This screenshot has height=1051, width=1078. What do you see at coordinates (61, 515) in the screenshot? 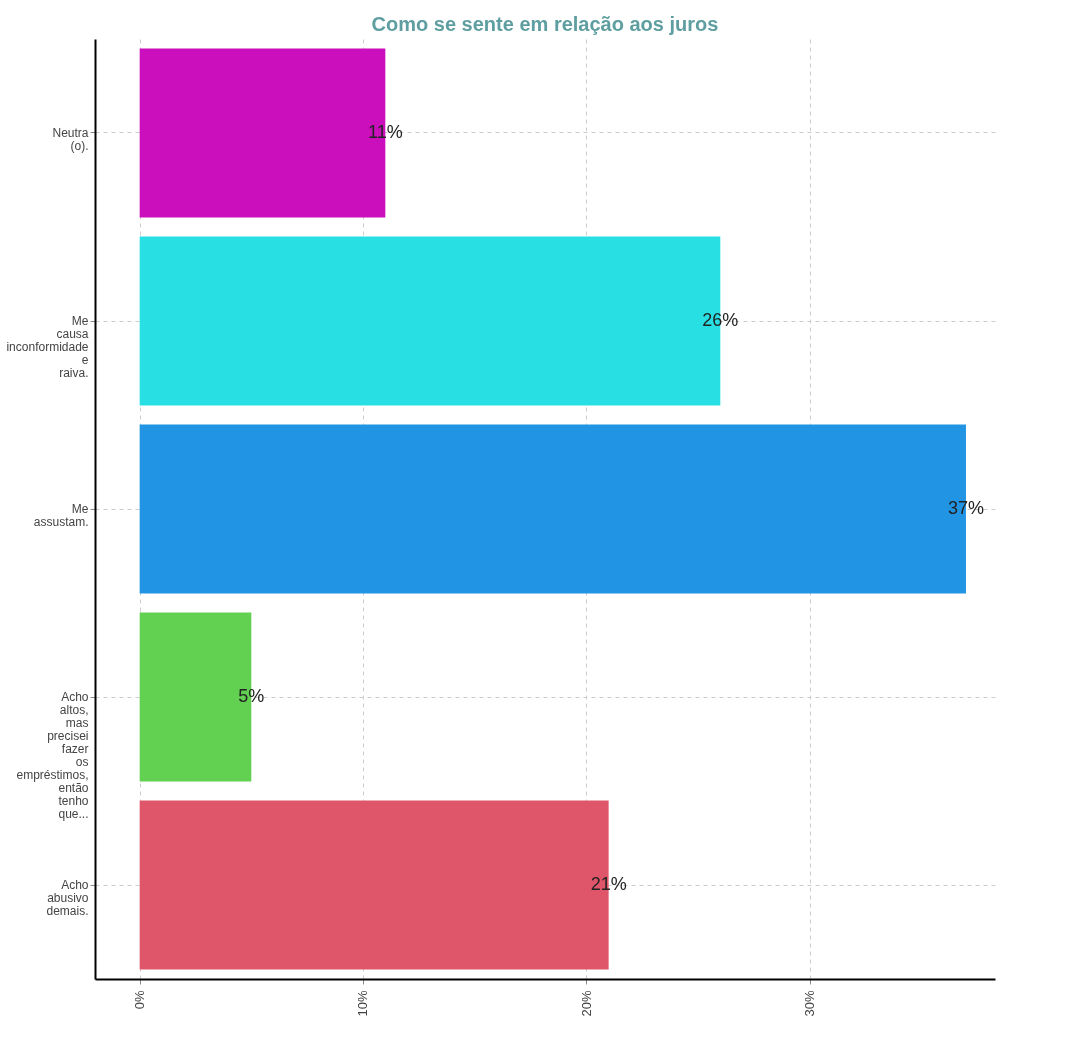
I see `y-tick-label: Me assustam.` at bounding box center [61, 515].